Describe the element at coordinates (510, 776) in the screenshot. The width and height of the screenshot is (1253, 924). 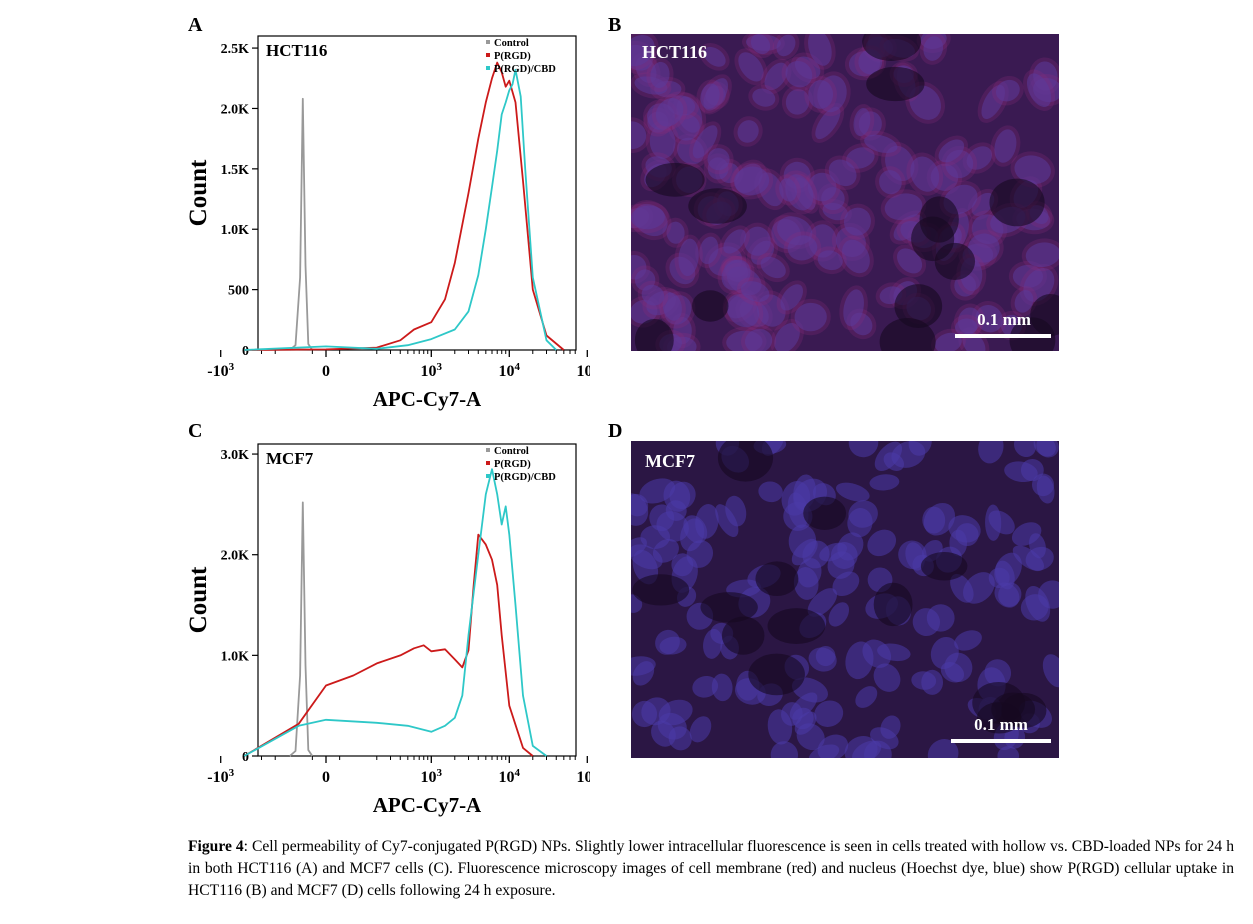
I see `x-tick-label: 104` at that location.